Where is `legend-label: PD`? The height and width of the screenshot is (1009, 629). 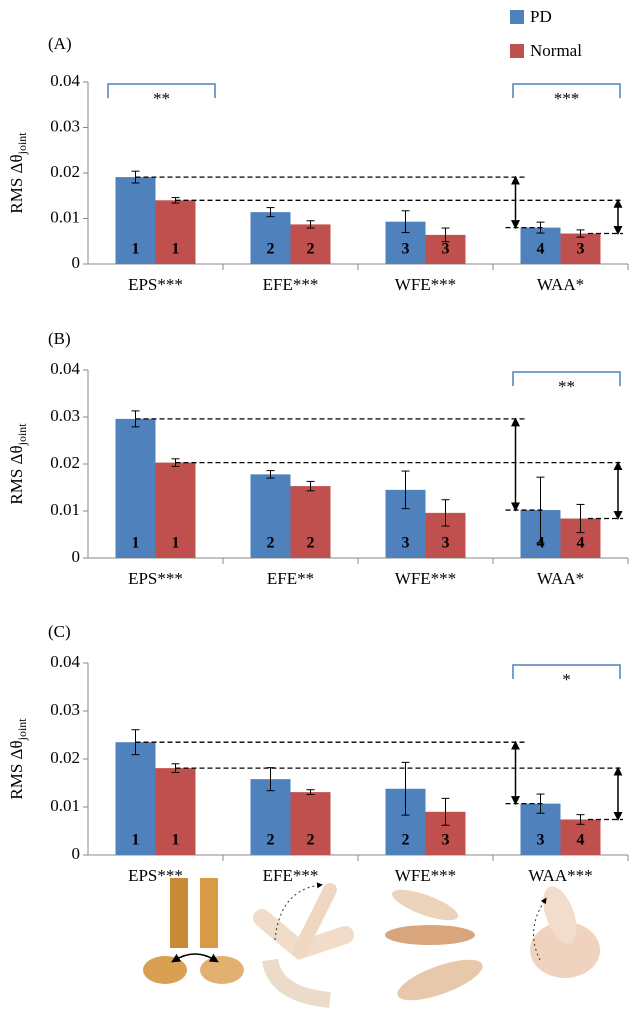 legend-label: PD is located at coordinates (541, 16).